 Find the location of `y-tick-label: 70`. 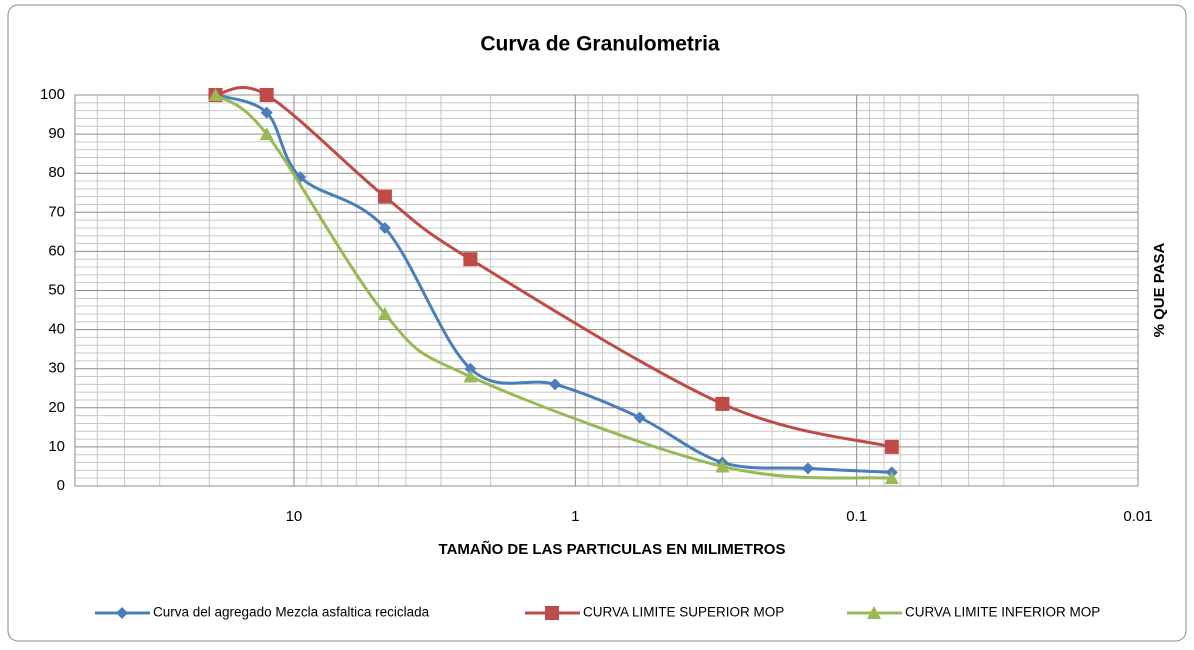

y-tick-label: 70 is located at coordinates (56, 211).